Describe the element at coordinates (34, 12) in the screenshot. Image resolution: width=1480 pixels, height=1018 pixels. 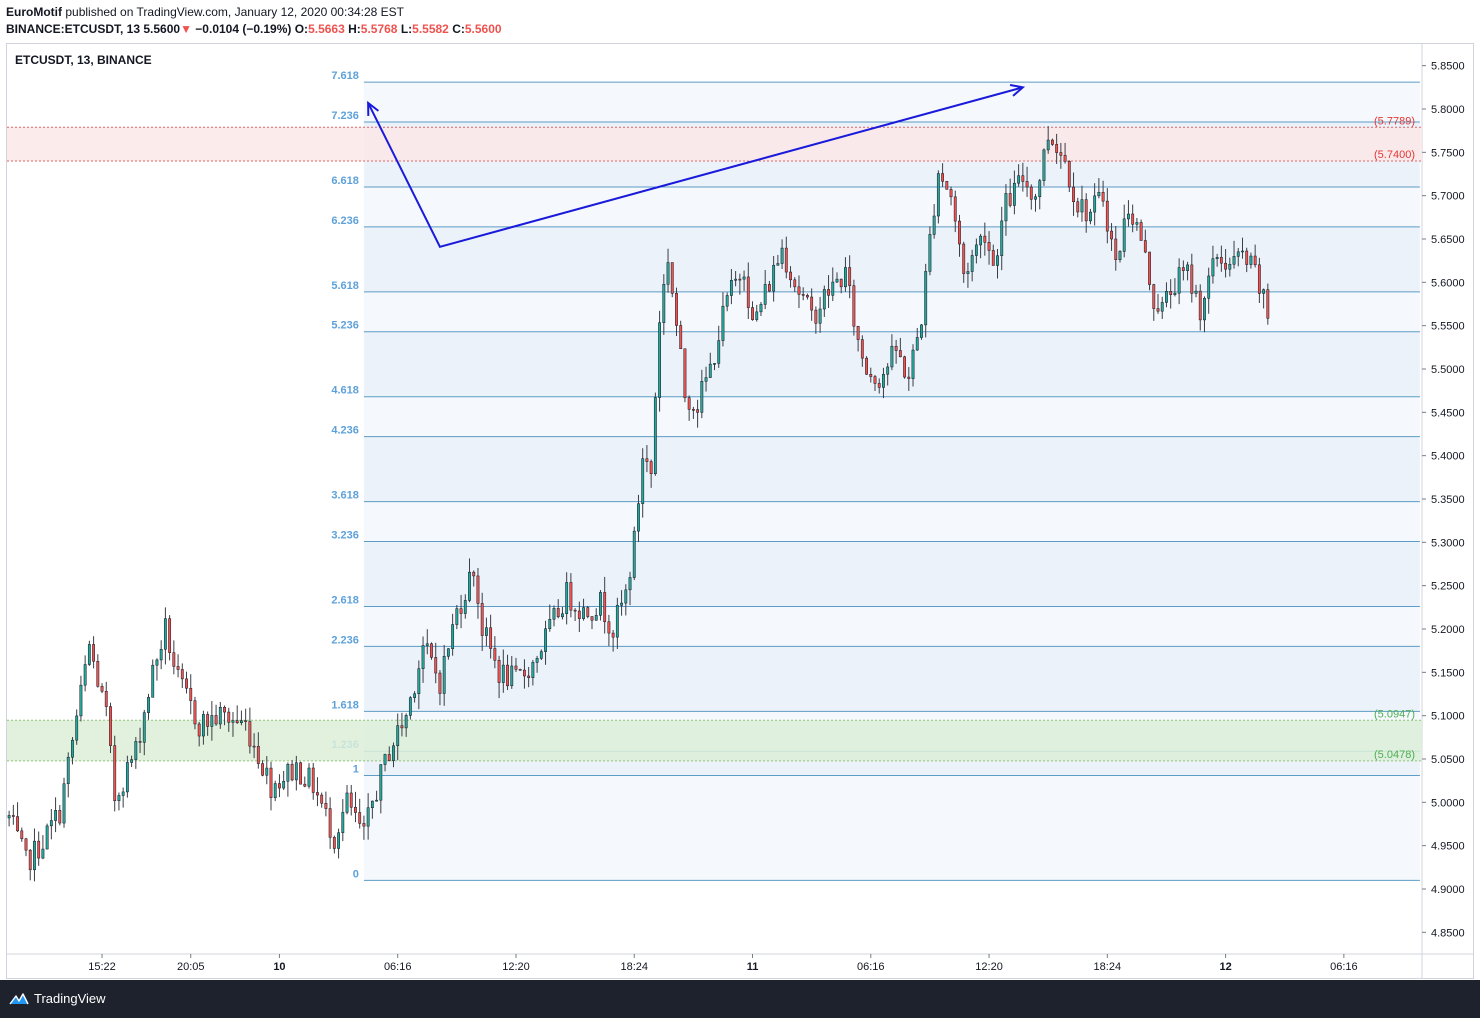
I see `author-name: EuroMotif` at that location.